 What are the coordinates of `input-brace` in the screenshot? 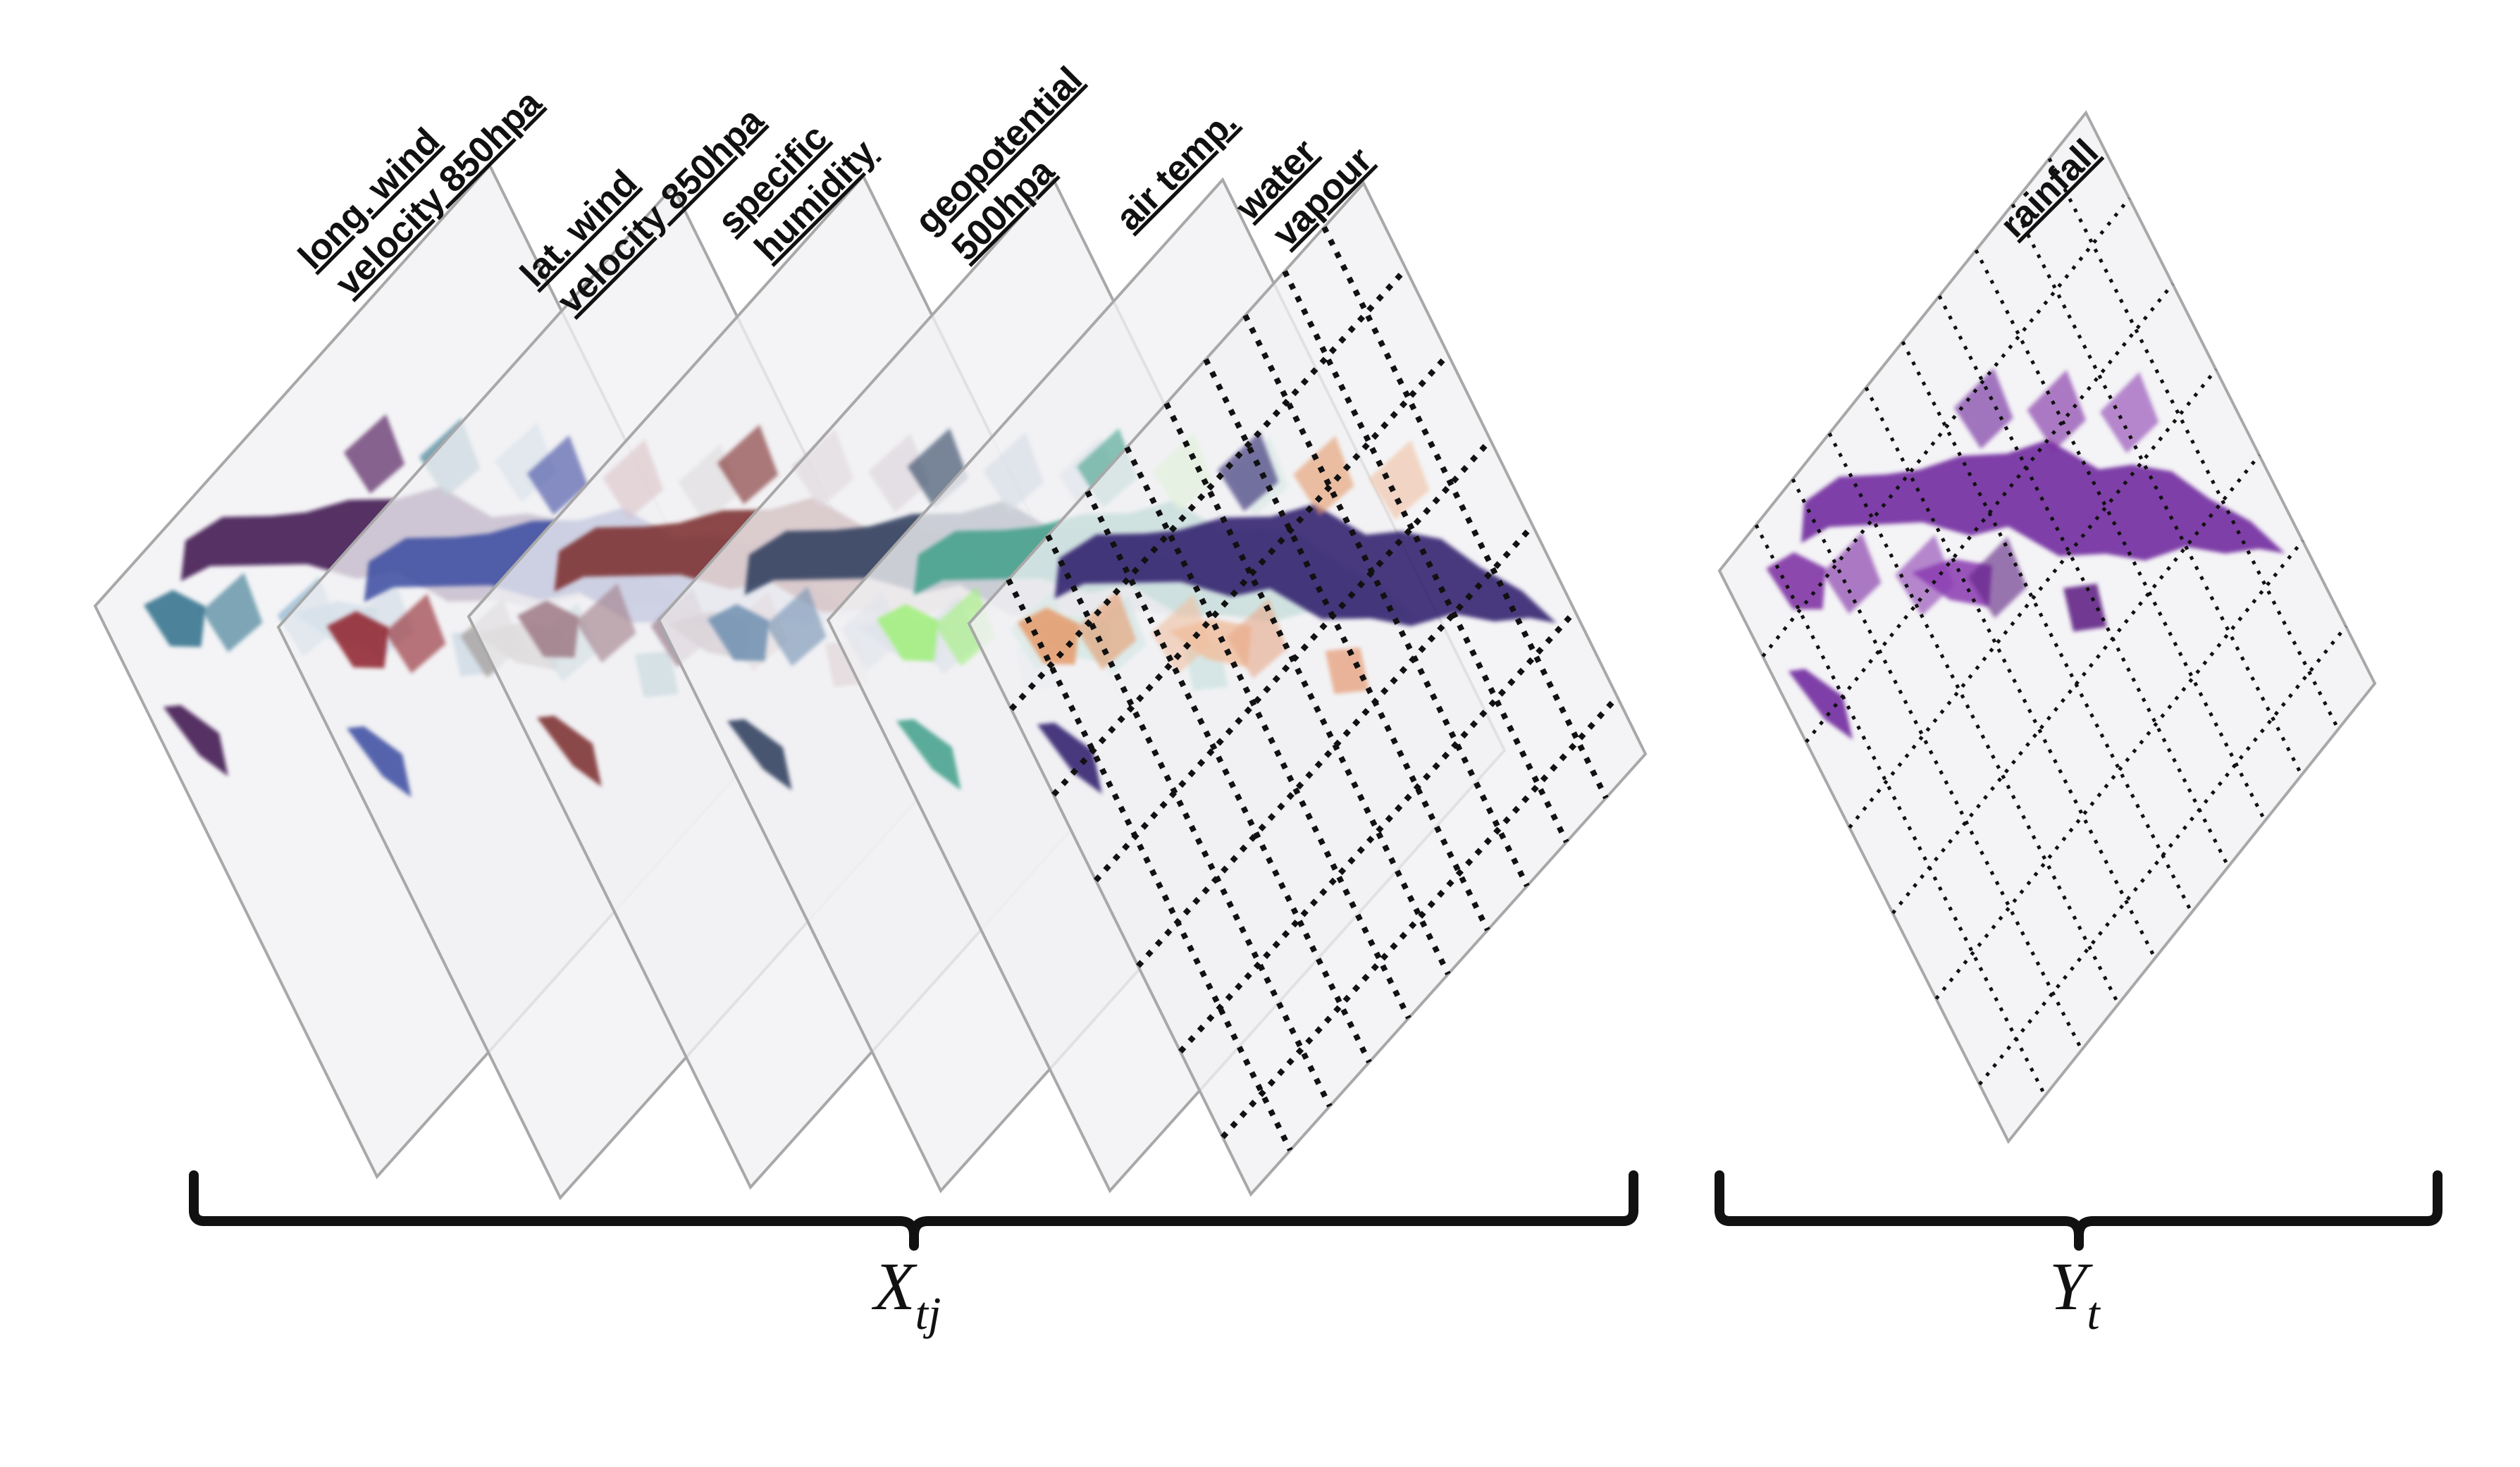 It's located at (913, 1210).